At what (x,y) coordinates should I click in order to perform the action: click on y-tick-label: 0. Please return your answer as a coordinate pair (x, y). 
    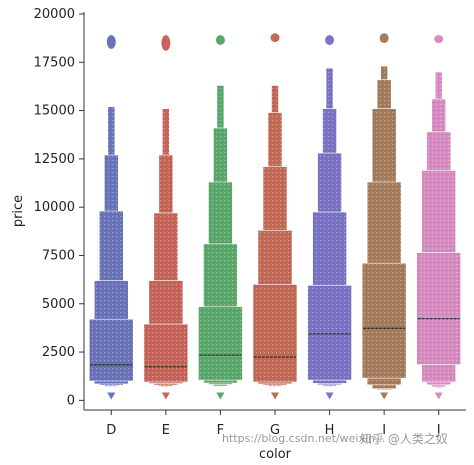
    Looking at the image, I should click on (71, 400).